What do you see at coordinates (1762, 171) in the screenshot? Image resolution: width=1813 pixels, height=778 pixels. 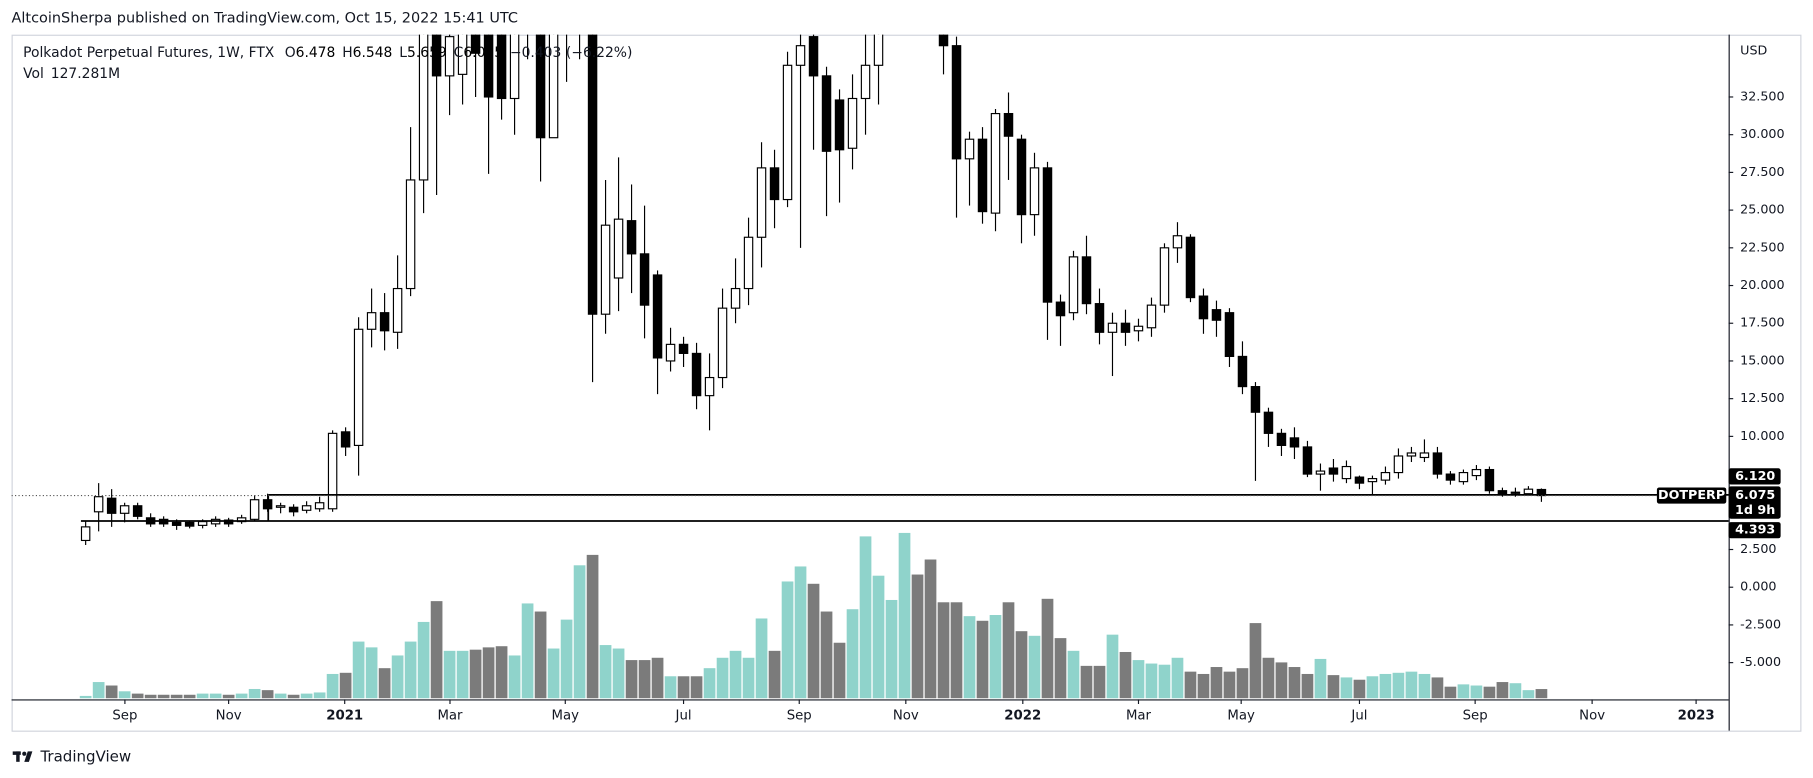 I see `y-tick-label: 27.500` at bounding box center [1762, 171].